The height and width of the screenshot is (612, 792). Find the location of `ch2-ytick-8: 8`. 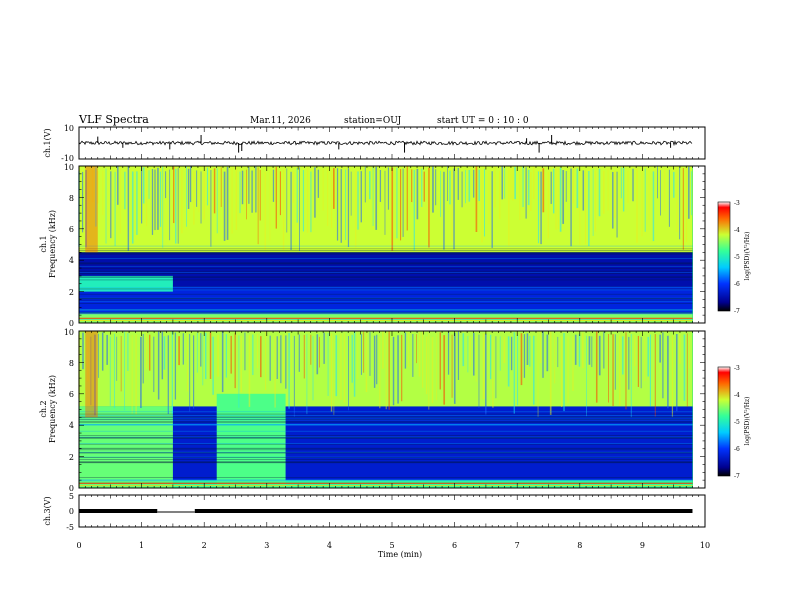

ch2-ytick-8: 8 is located at coordinates (71, 363).